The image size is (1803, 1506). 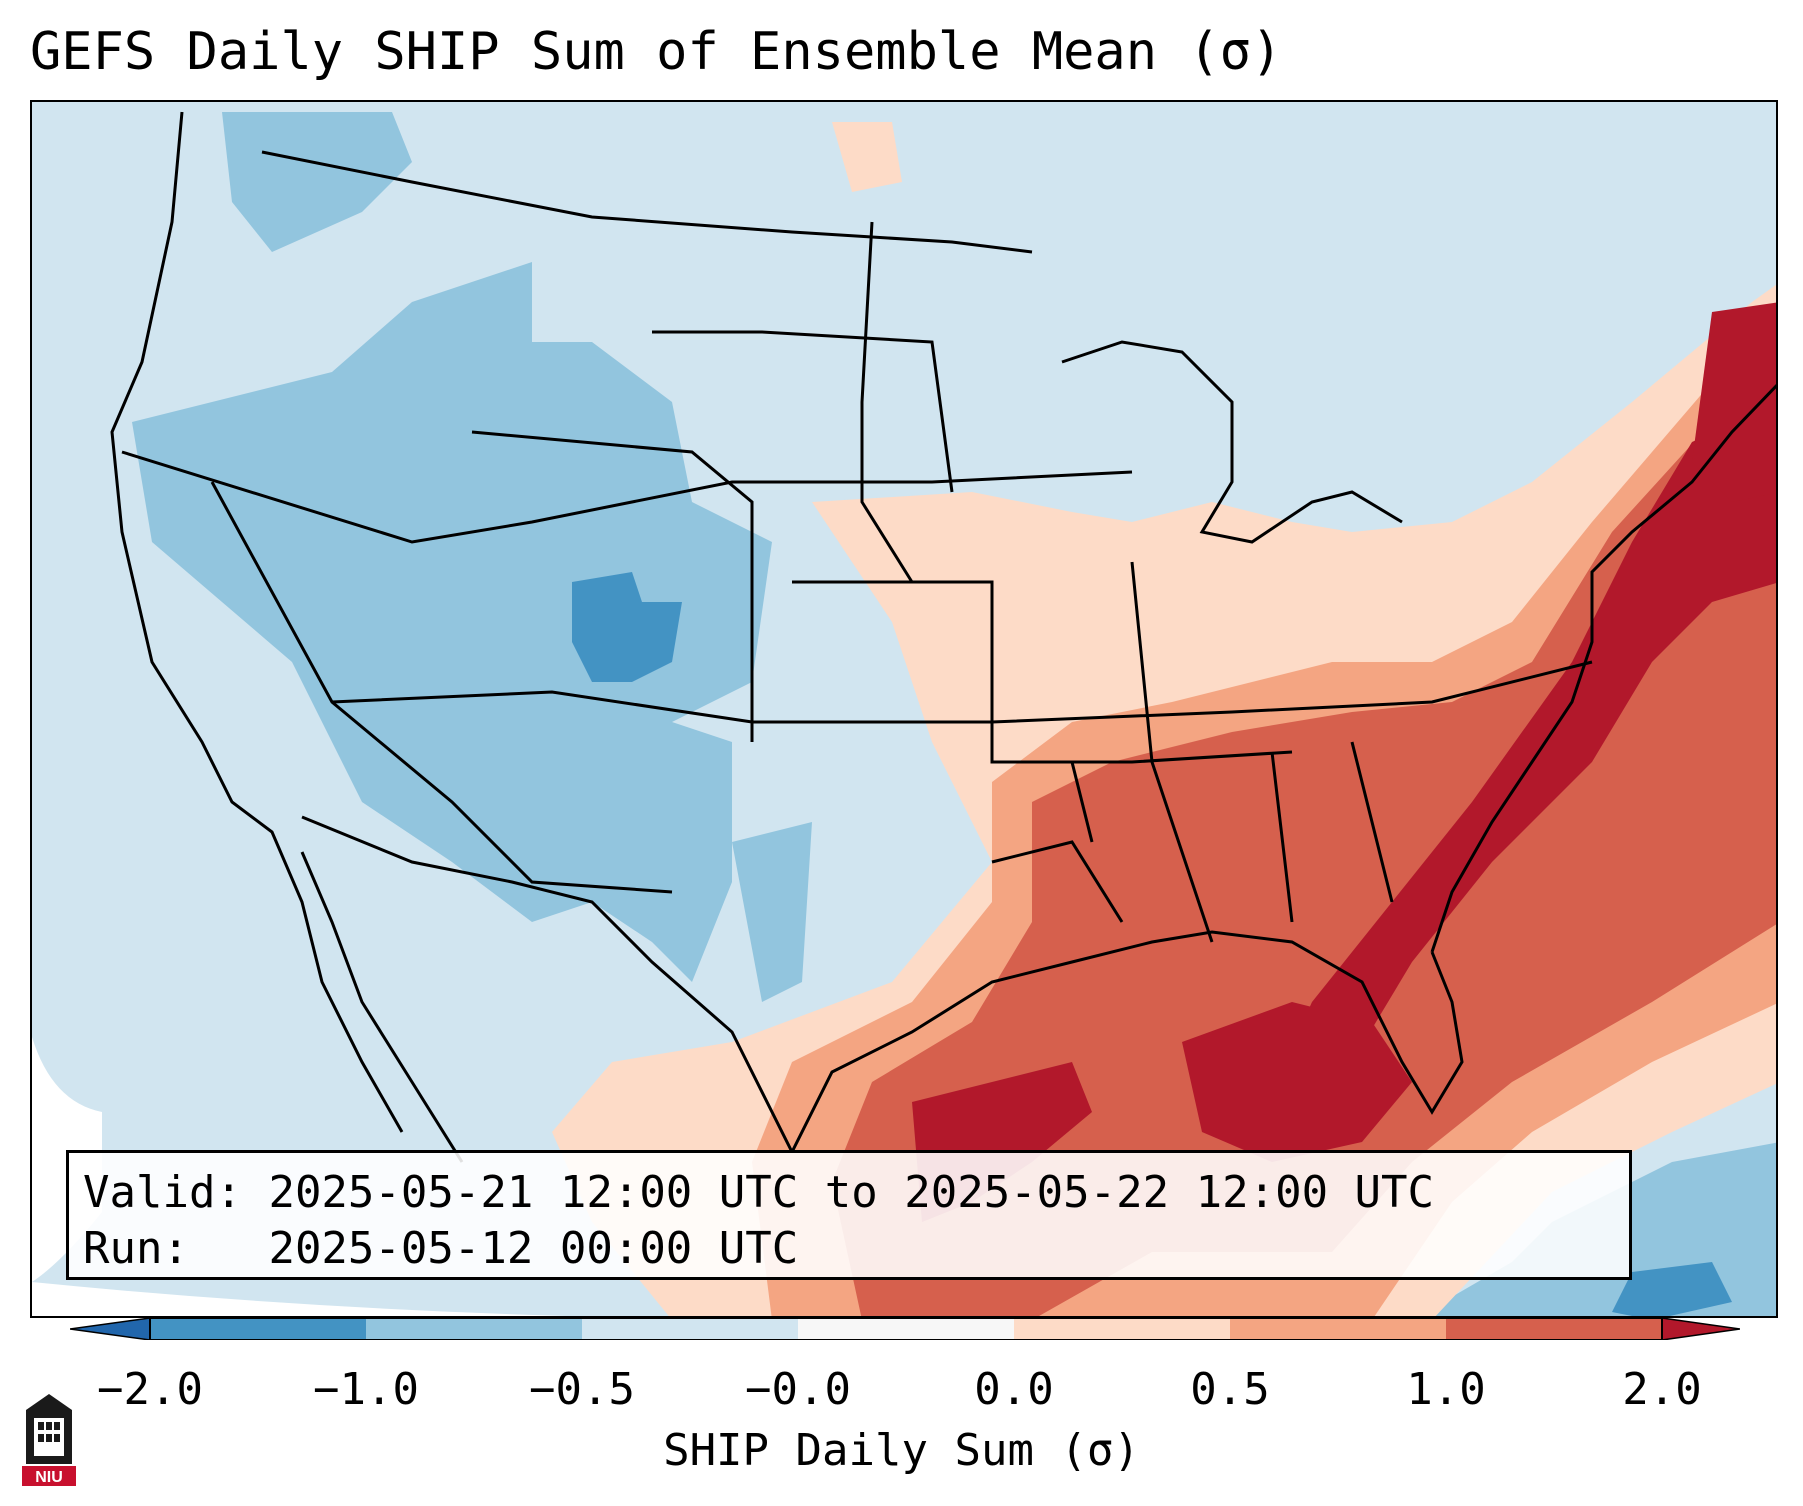 What do you see at coordinates (1127, 1041) in the screenshot?
I see `gulf-coast` at bounding box center [1127, 1041].